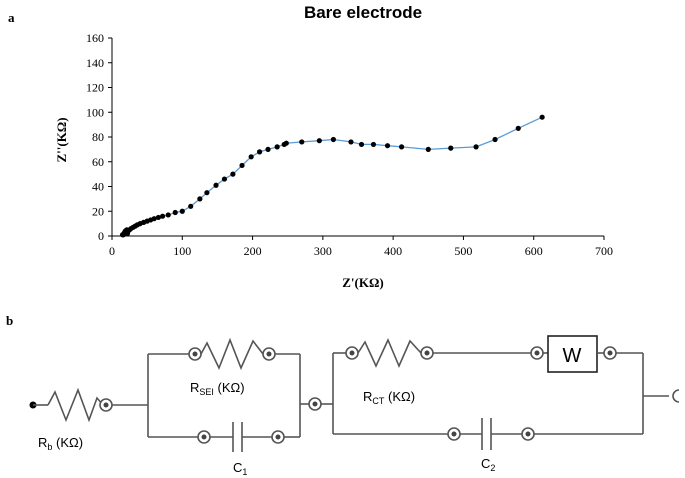 This screenshot has width=685, height=478. What do you see at coordinates (463, 251) in the screenshot?
I see `x-tick-label: 500` at bounding box center [463, 251].